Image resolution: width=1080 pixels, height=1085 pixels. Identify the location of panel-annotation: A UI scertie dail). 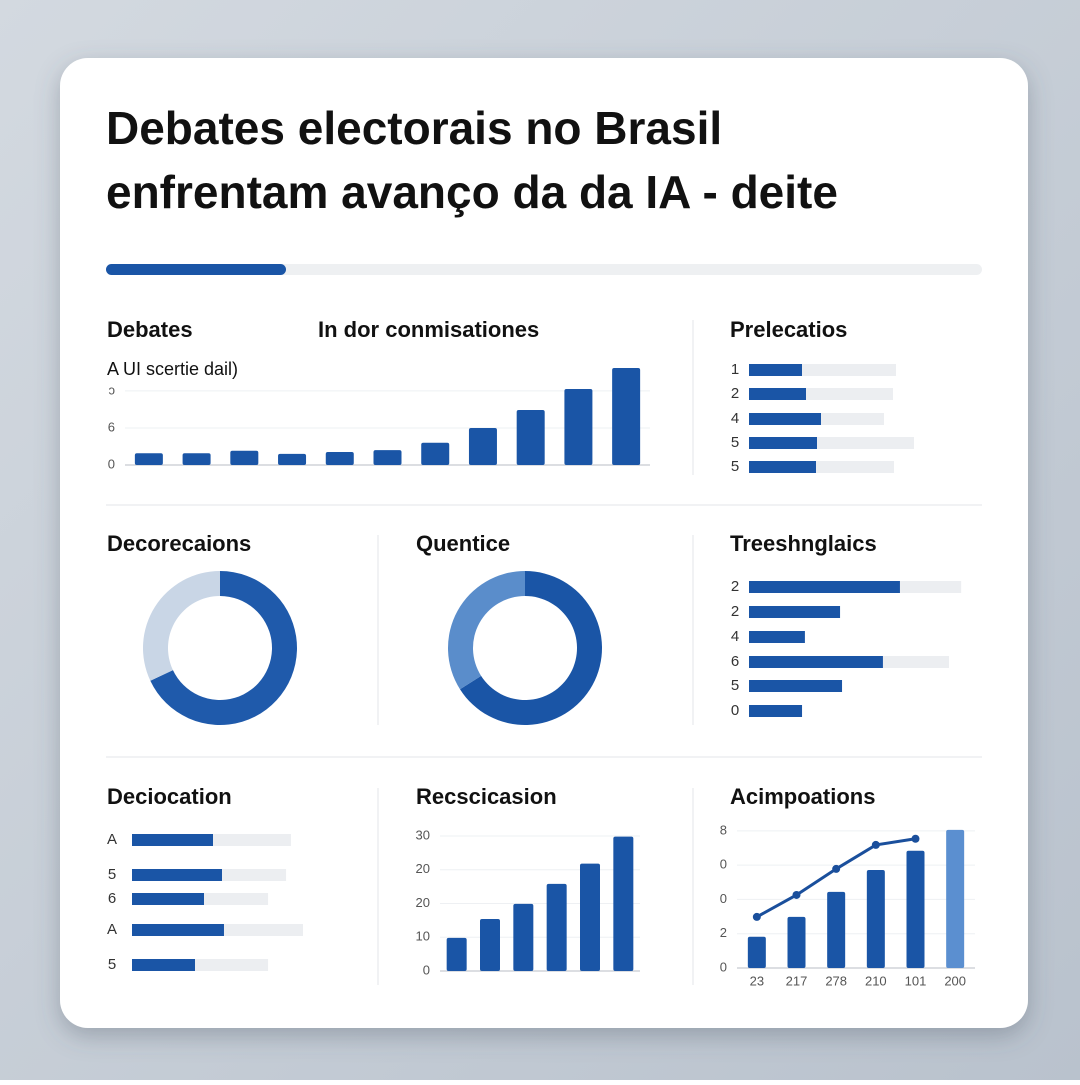
(172, 369).